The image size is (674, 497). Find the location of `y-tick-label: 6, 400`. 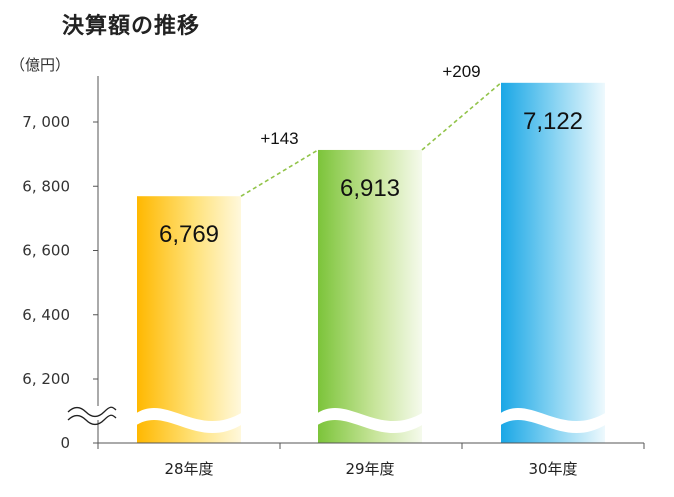

y-tick-label: 6, 400 is located at coordinates (46, 315).